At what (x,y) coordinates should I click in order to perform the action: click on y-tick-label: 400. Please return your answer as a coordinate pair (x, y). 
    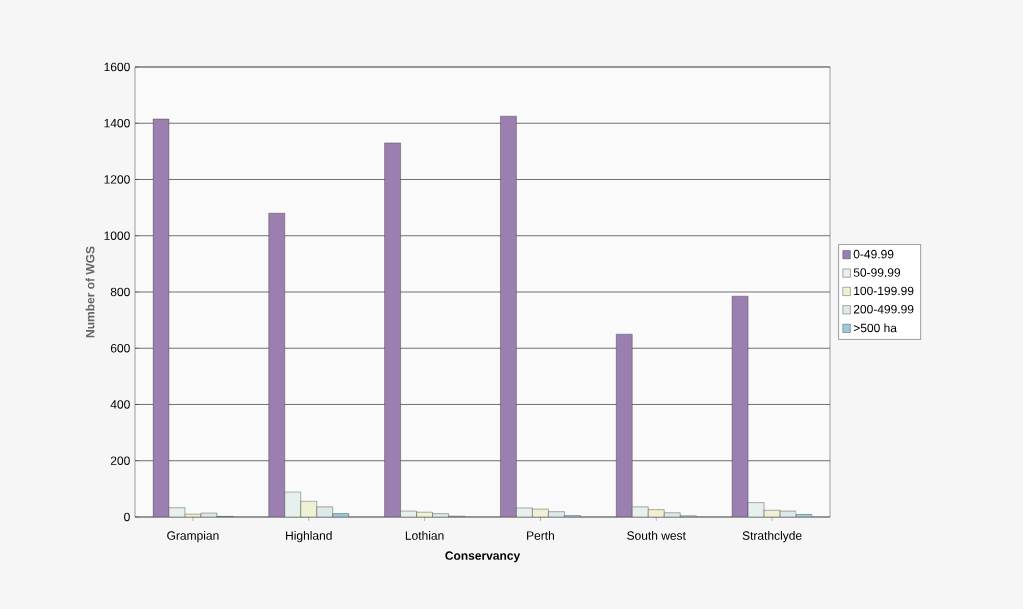
    Looking at the image, I should click on (120, 404).